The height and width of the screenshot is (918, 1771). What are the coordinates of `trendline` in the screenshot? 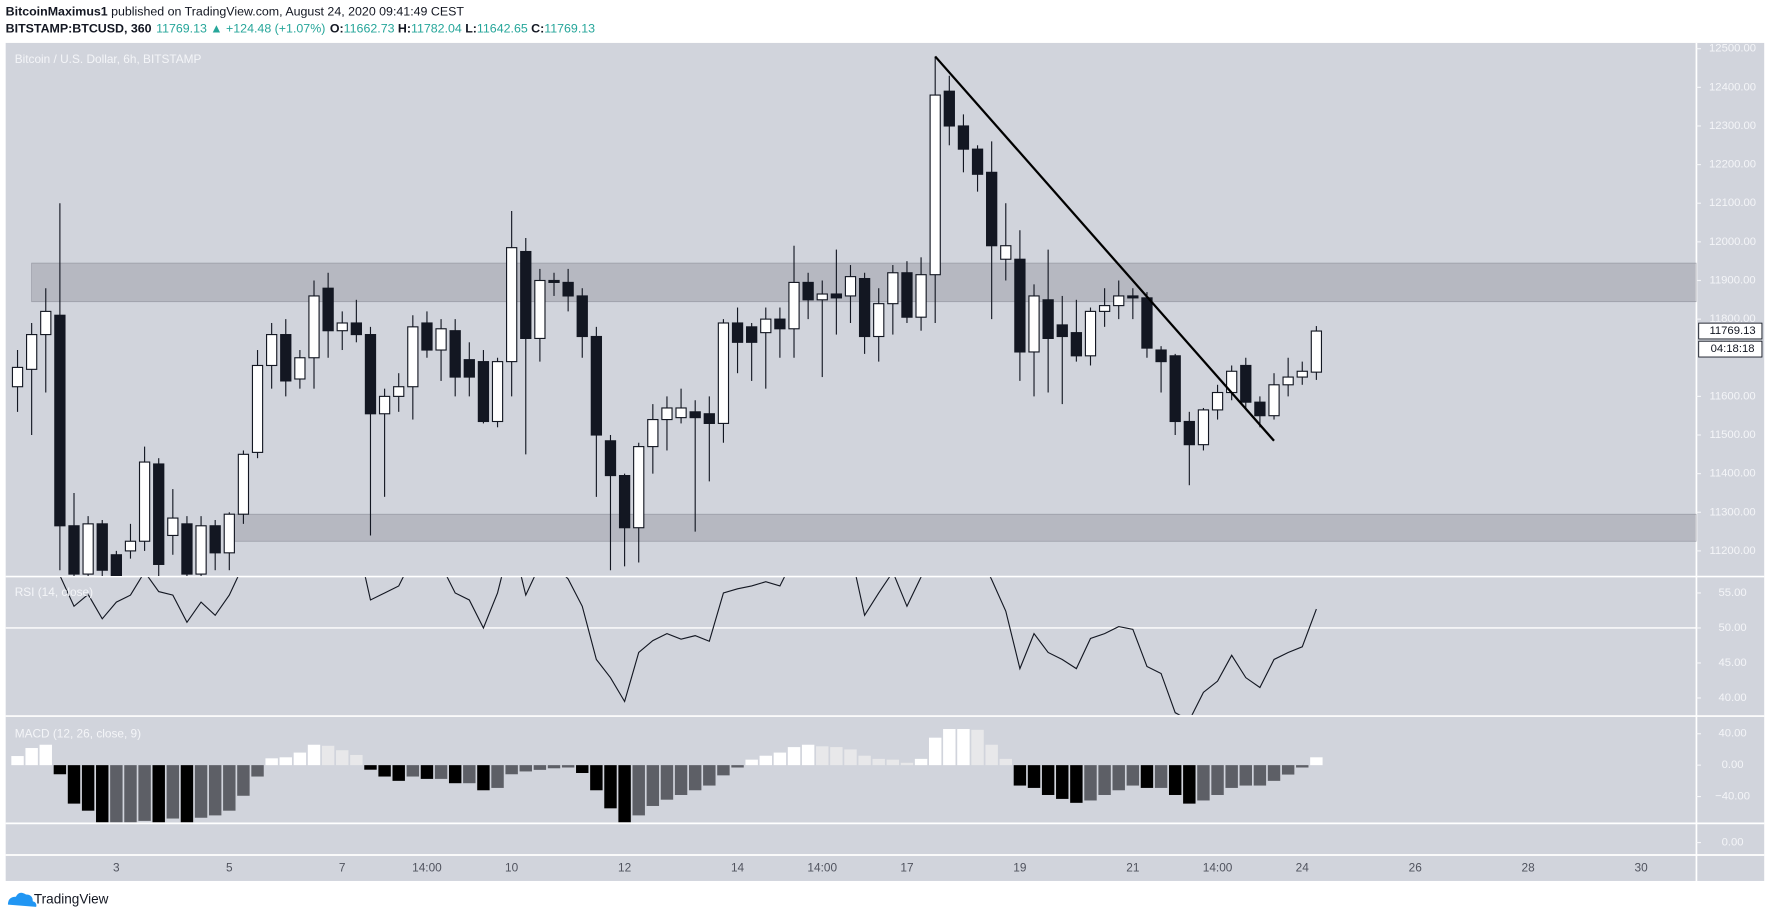 It's located at (1104, 248).